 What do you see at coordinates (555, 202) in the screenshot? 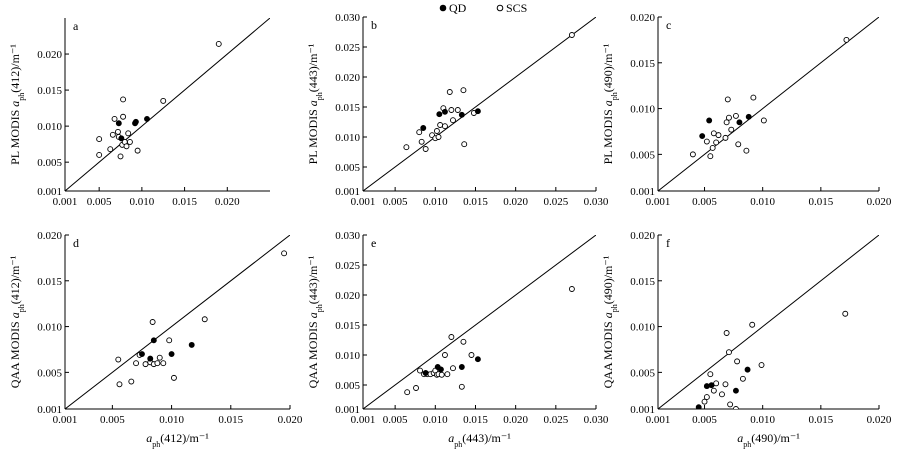
I see `x-tick-label: 0.025` at bounding box center [555, 202].